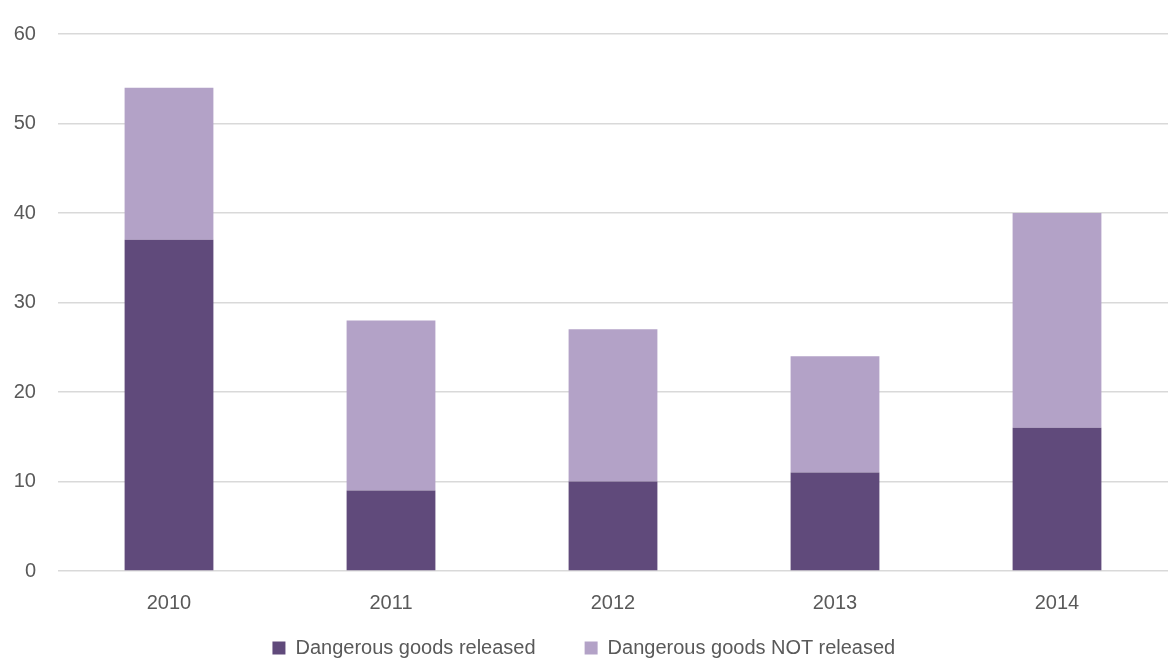 The height and width of the screenshot is (668, 1168). Describe the element at coordinates (415, 646) in the screenshot. I see `legend-label: Dangerous goods released` at that location.